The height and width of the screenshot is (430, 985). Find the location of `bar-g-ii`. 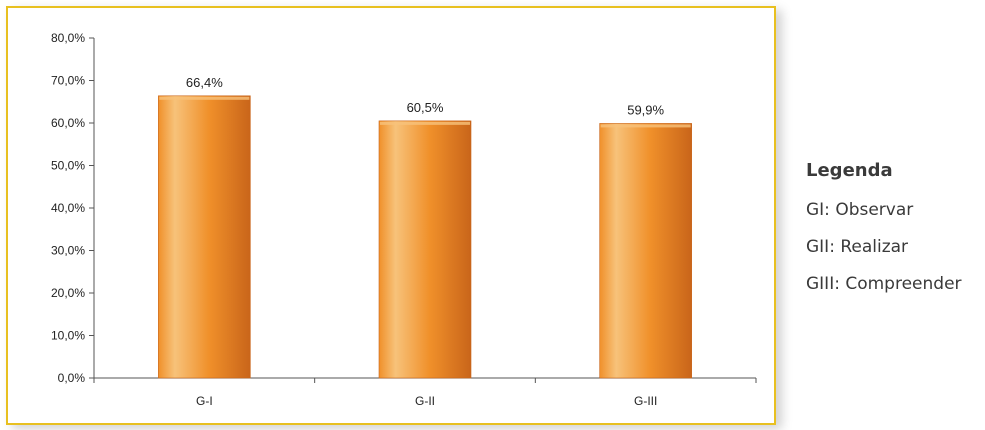

bar-g-ii is located at coordinates (425, 249).